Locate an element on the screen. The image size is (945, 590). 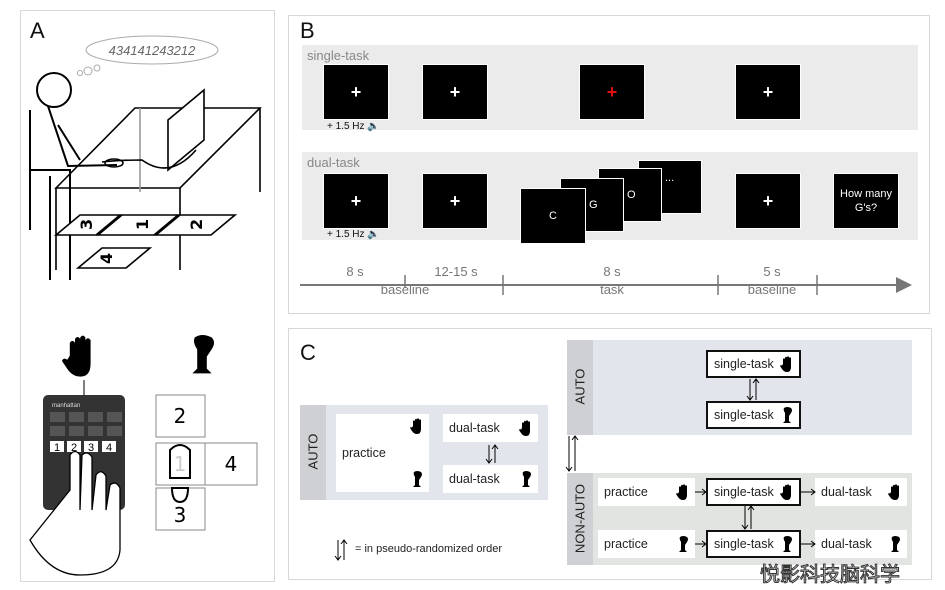
letter-screen: C is located at coordinates (553, 216).